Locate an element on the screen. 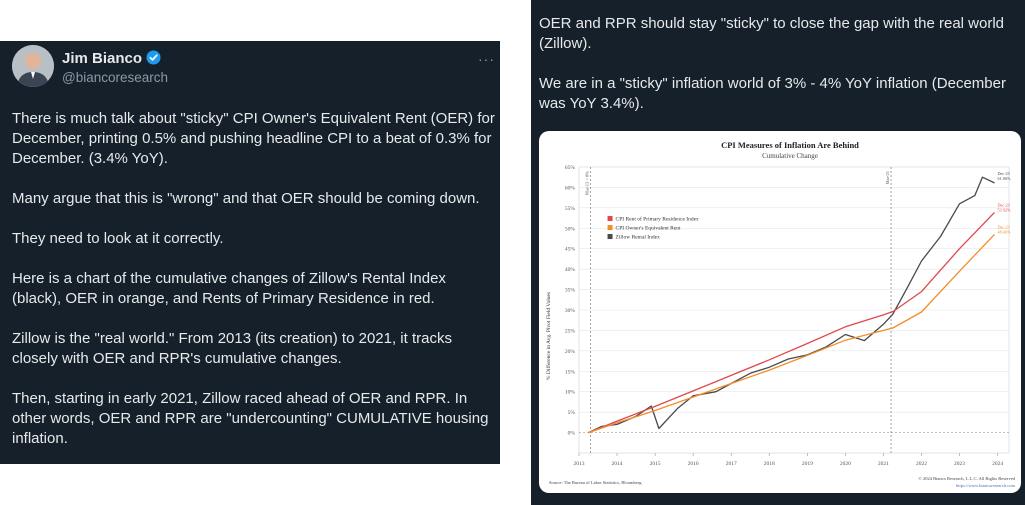  x-tick-label: 2018 is located at coordinates (769, 464).